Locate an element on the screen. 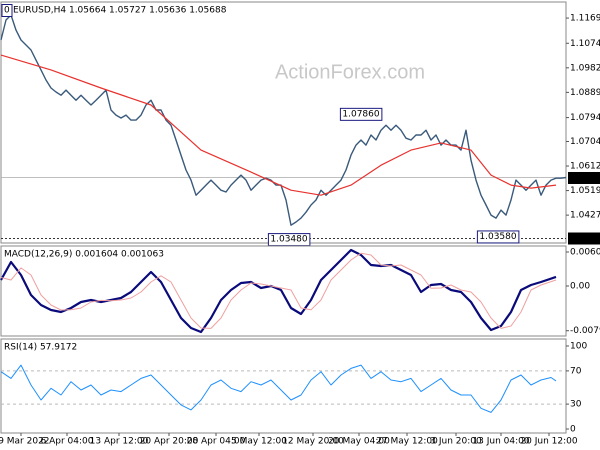  x-tick-label: 6 Apr 04:00 is located at coordinates (67, 442).